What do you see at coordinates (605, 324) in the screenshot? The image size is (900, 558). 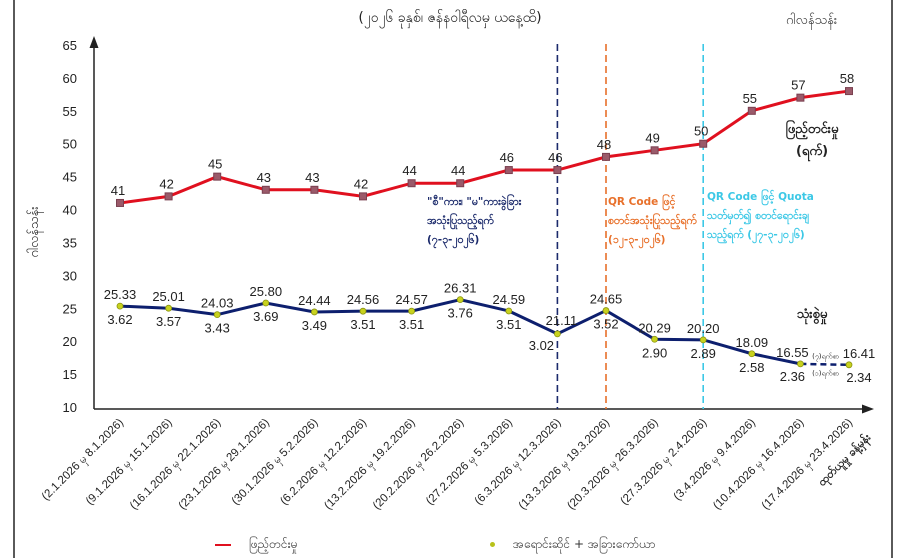 I see `data-label-consumption-secondary: 3.52` at bounding box center [605, 324].